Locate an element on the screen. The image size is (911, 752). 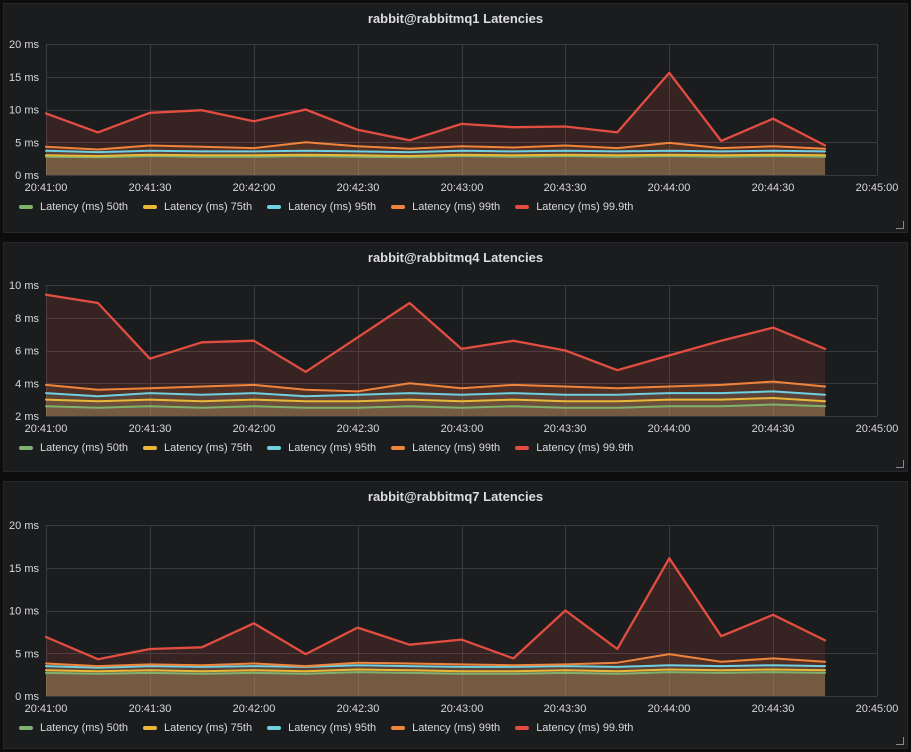
panel-title: rabbit@rabbitmq1 Latencies is located at coordinates (455, 18).